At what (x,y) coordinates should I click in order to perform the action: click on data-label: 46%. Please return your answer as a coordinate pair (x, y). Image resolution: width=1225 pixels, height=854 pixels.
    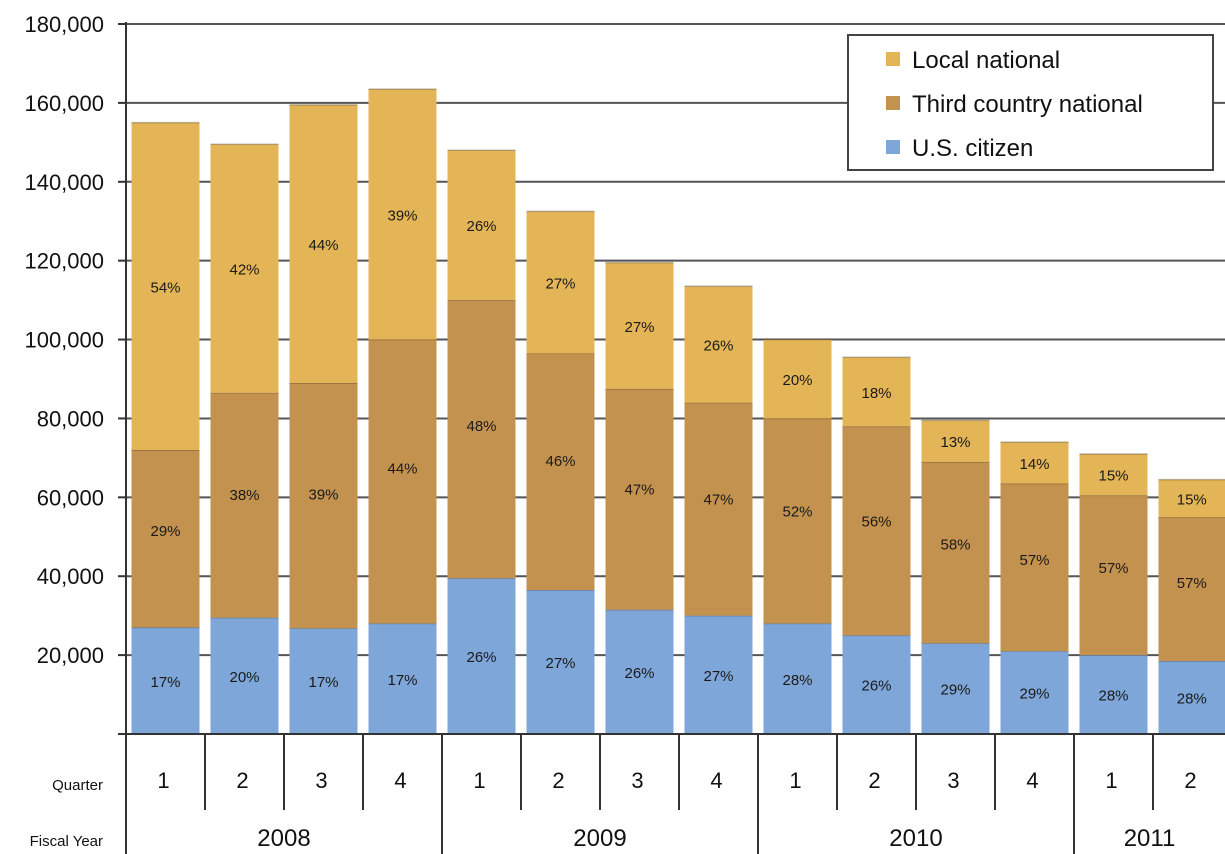
    Looking at the image, I should click on (560, 461).